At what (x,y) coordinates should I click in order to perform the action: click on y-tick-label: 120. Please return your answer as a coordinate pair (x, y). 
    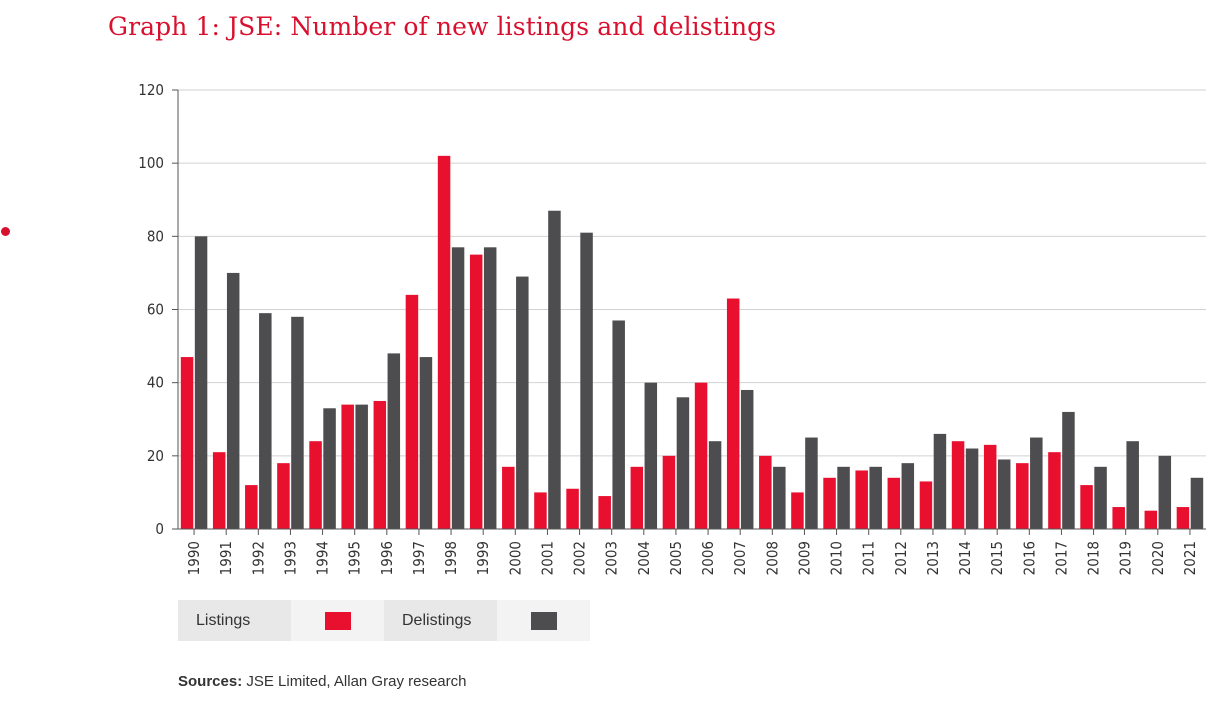
    Looking at the image, I should click on (151, 90).